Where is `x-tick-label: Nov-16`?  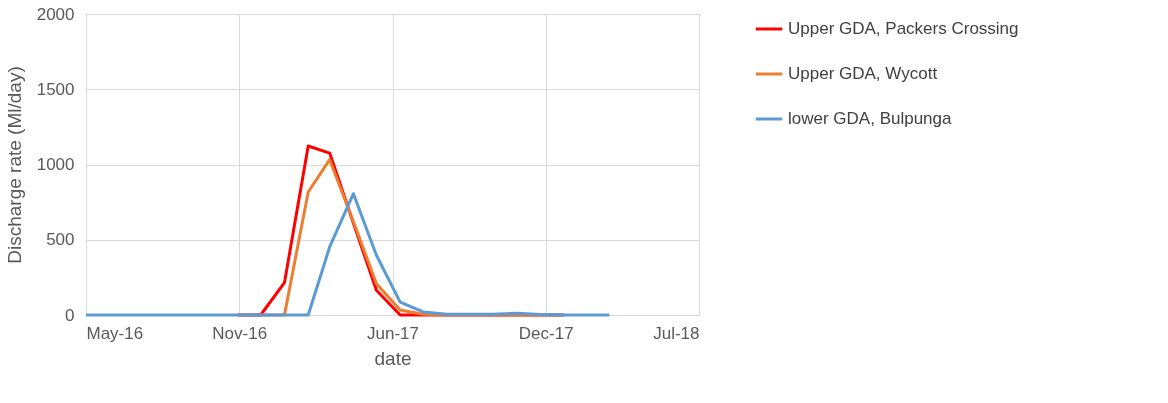
x-tick-label: Nov-16 is located at coordinates (240, 333).